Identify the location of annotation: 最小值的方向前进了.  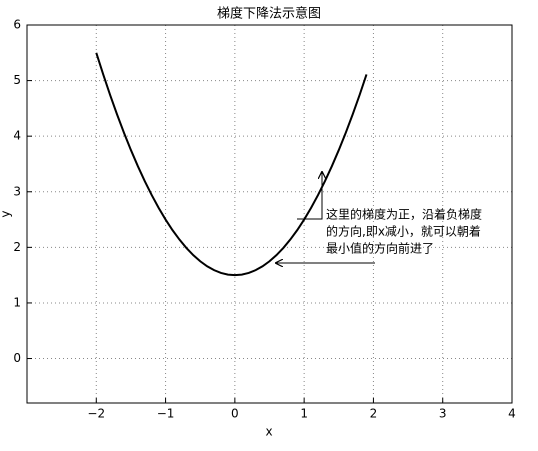
(380, 248).